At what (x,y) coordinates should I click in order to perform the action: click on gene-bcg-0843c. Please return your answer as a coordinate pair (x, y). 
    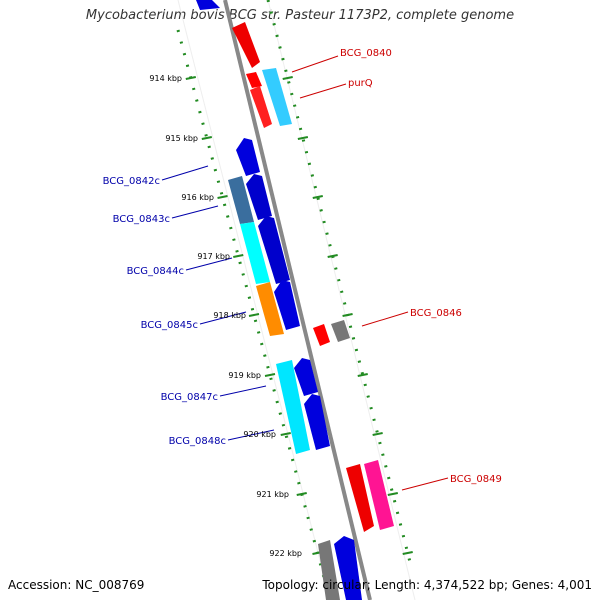
    Looking at the image, I should click on (259, 197).